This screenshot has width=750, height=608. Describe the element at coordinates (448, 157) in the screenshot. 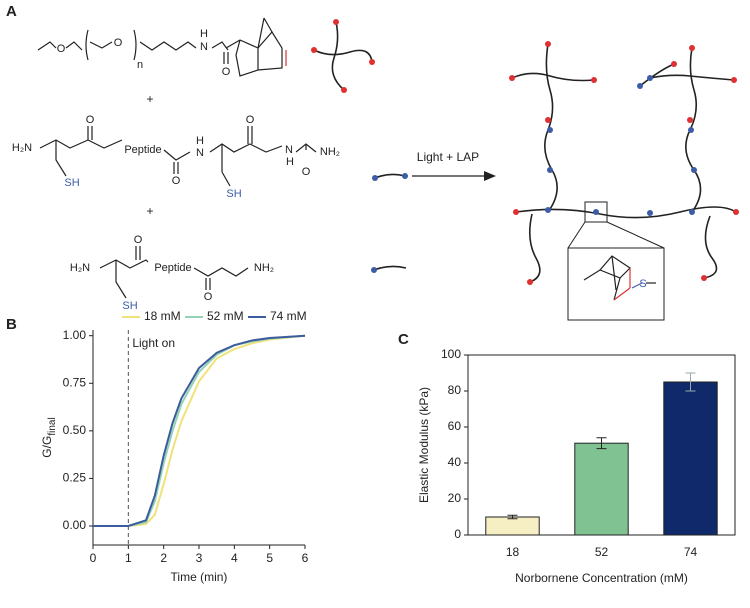

I see `arrow-label: Light + LAP` at that location.